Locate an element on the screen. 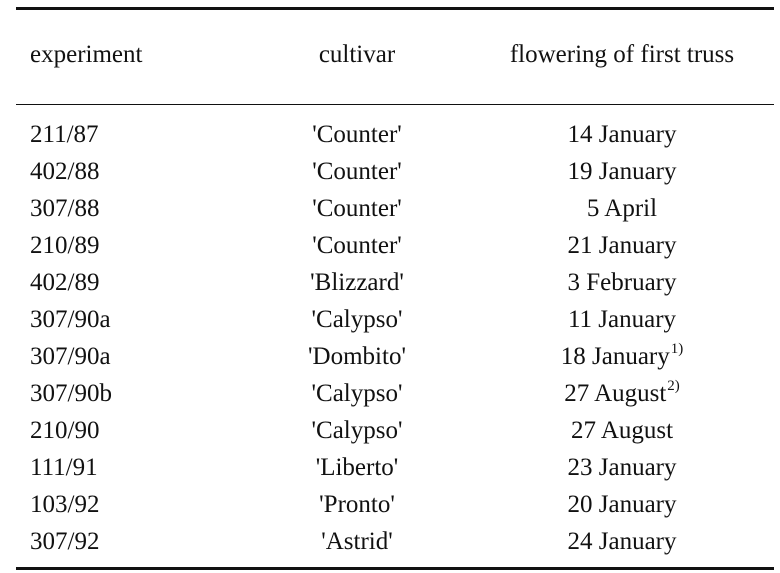 The image size is (780, 573). cell-flowering-text: 23 January is located at coordinates (622, 467).